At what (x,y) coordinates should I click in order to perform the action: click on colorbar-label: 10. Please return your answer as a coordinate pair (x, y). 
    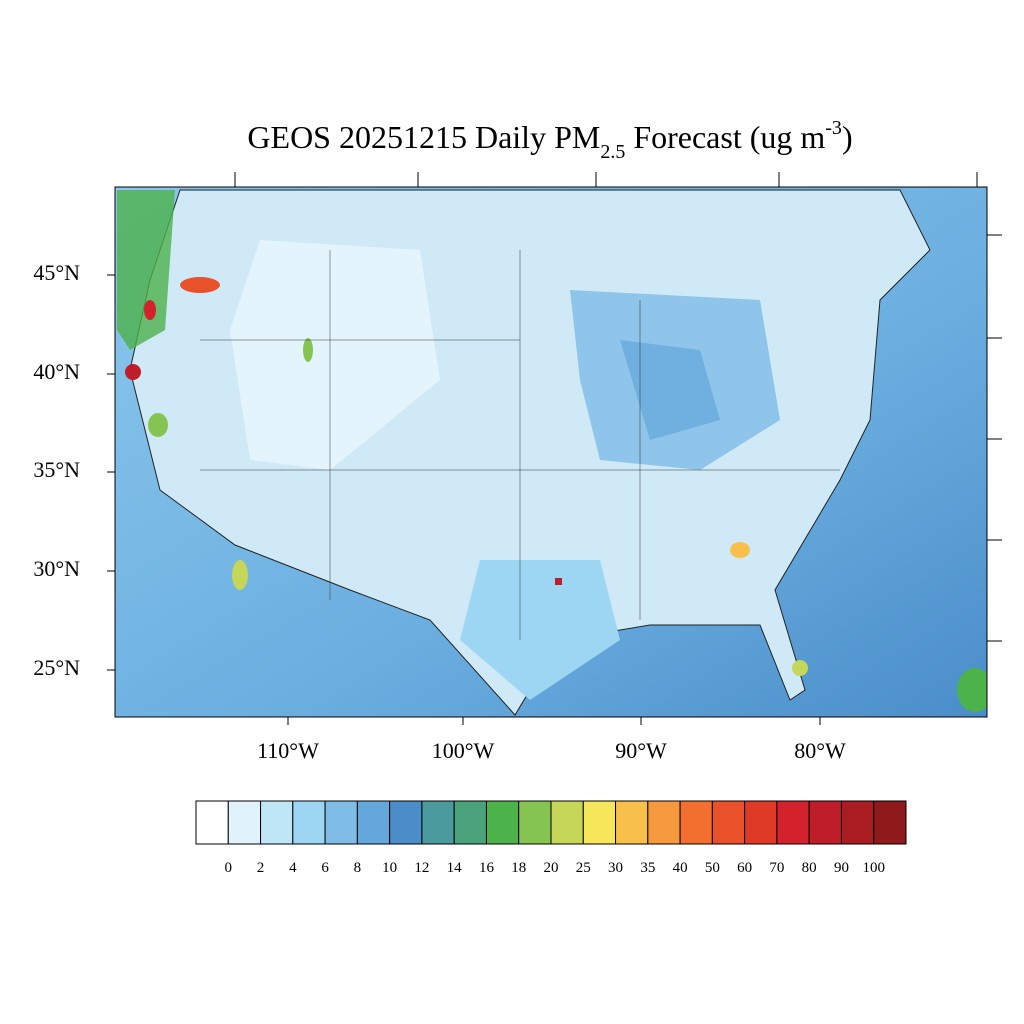
    Looking at the image, I should click on (389, 868).